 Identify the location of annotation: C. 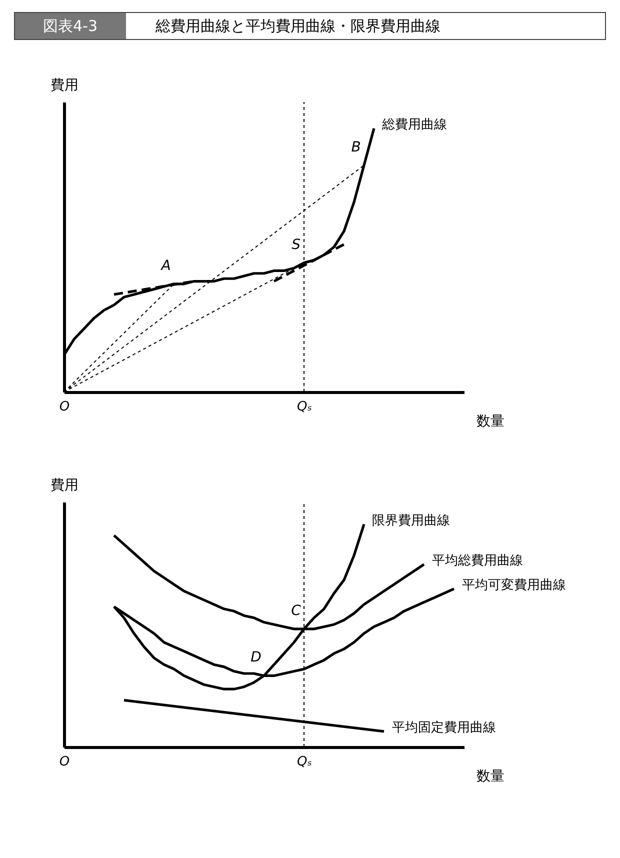
(296, 610).